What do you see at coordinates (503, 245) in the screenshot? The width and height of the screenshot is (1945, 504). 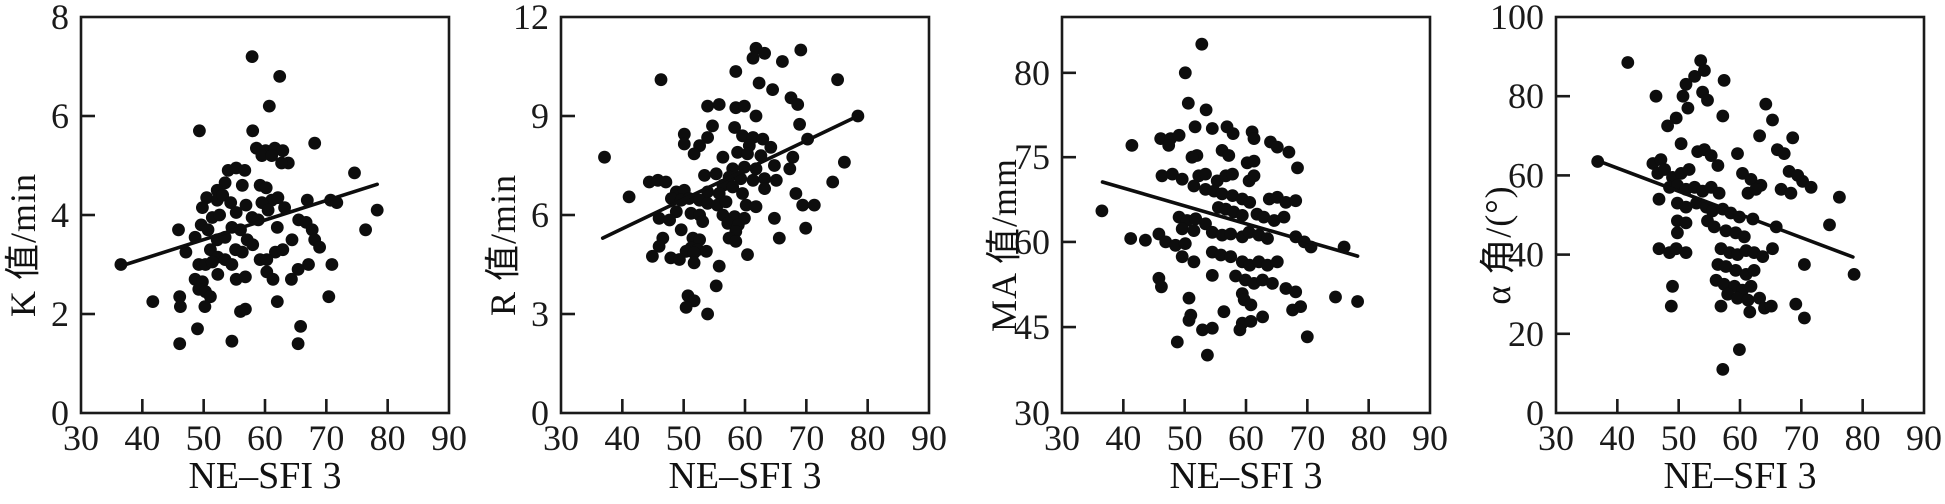 I see `y-axis-label: R 值/min` at bounding box center [503, 245].